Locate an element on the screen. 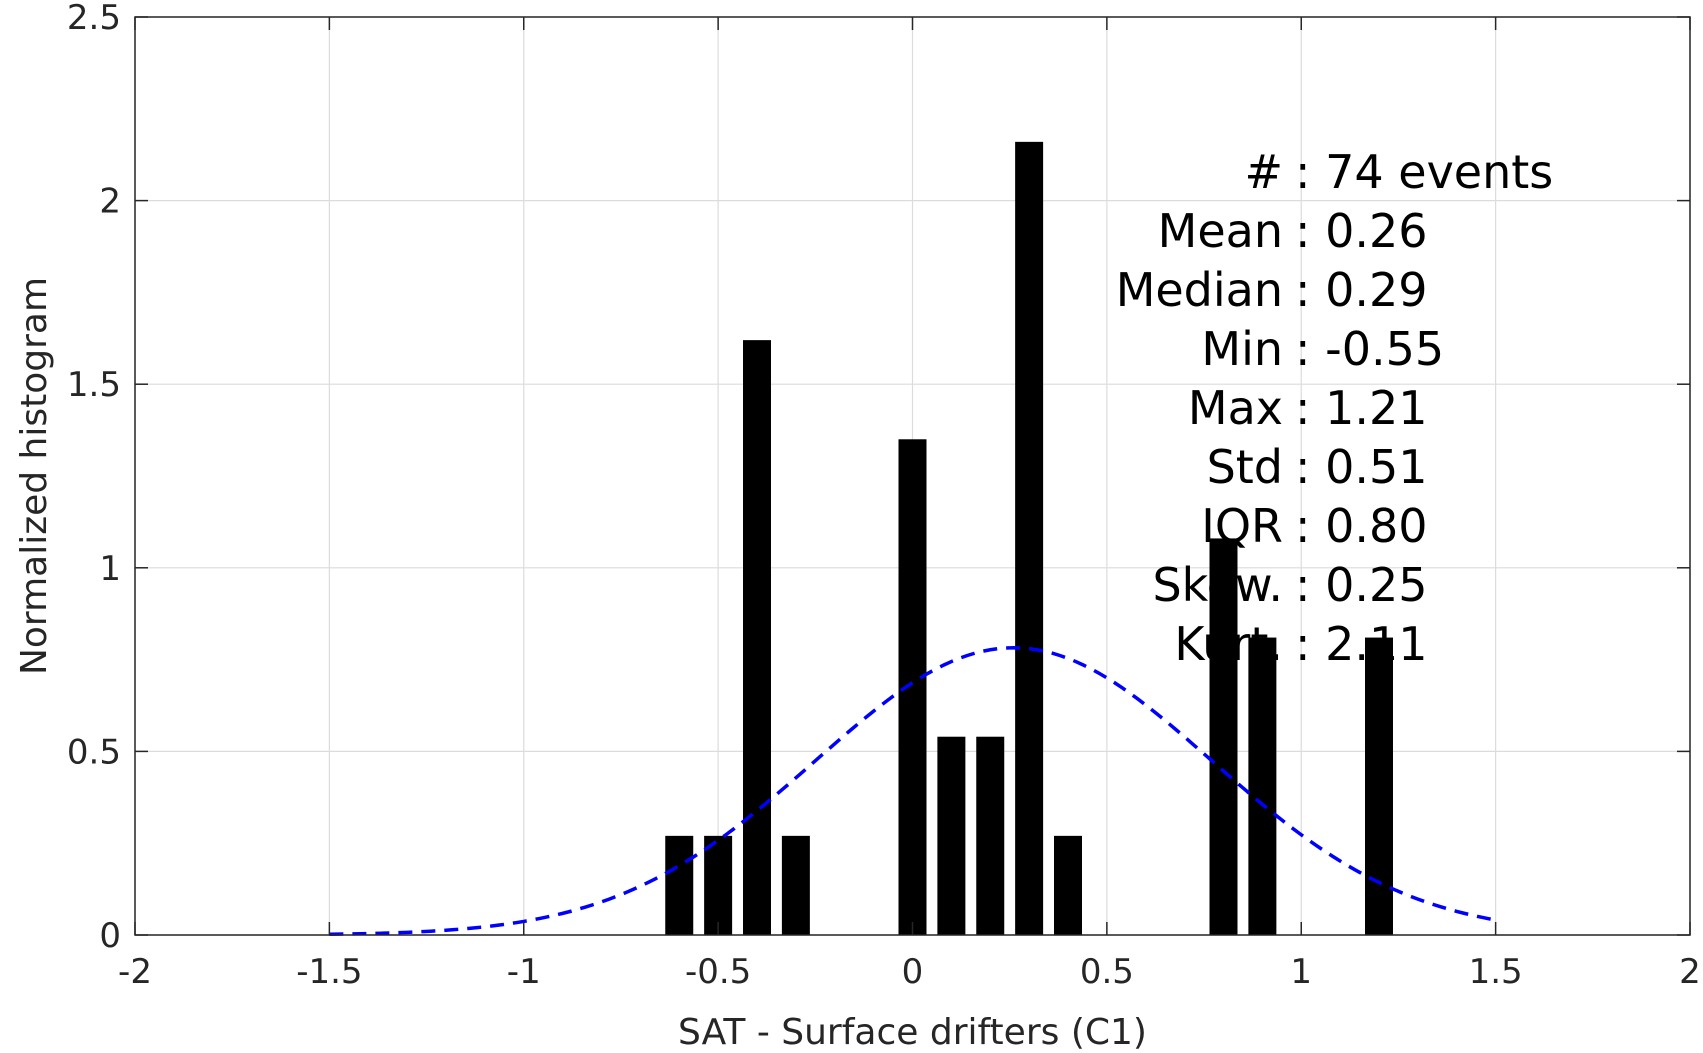  stat-label: IQR is located at coordinates (1242, 526).